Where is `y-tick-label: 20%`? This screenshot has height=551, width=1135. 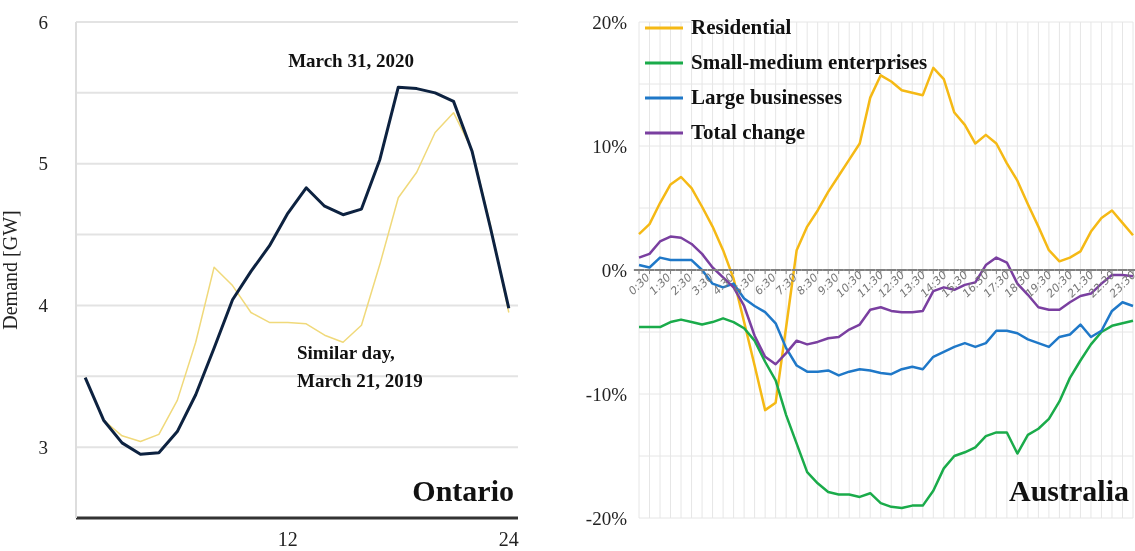 y-tick-label: 20% is located at coordinates (610, 22).